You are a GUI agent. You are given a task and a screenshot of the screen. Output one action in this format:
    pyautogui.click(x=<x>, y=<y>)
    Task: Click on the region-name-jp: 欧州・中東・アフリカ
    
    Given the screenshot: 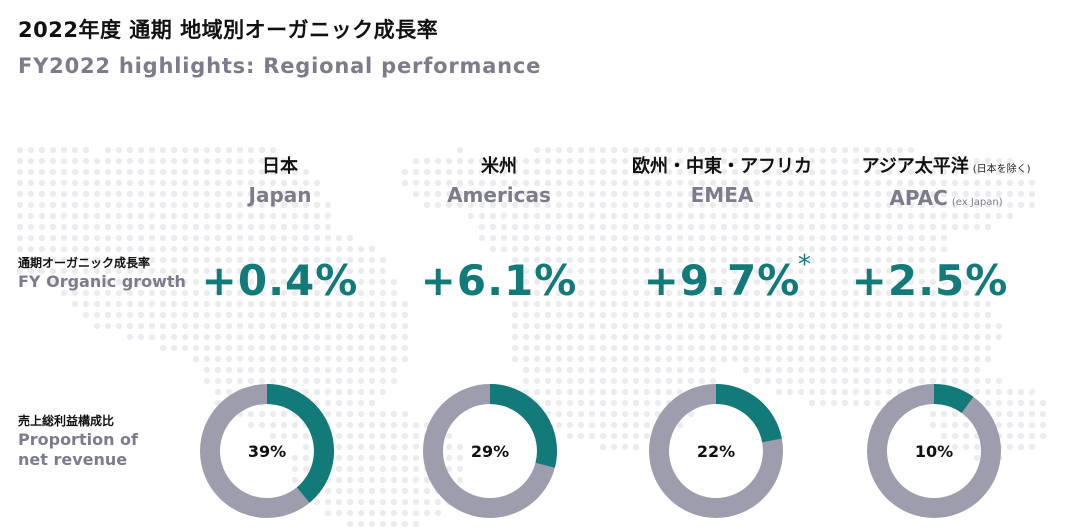 What is the action you would take?
    pyautogui.click(x=722, y=166)
    